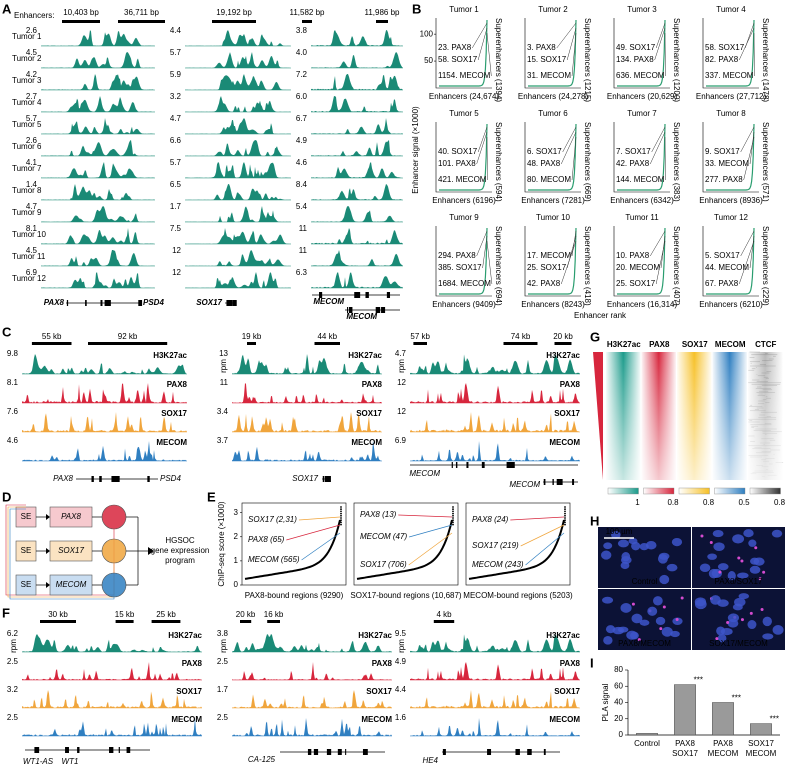  What do you see at coordinates (549, 179) in the screenshot?
I see `rank-label: 80. MECOM` at bounding box center [549, 179].